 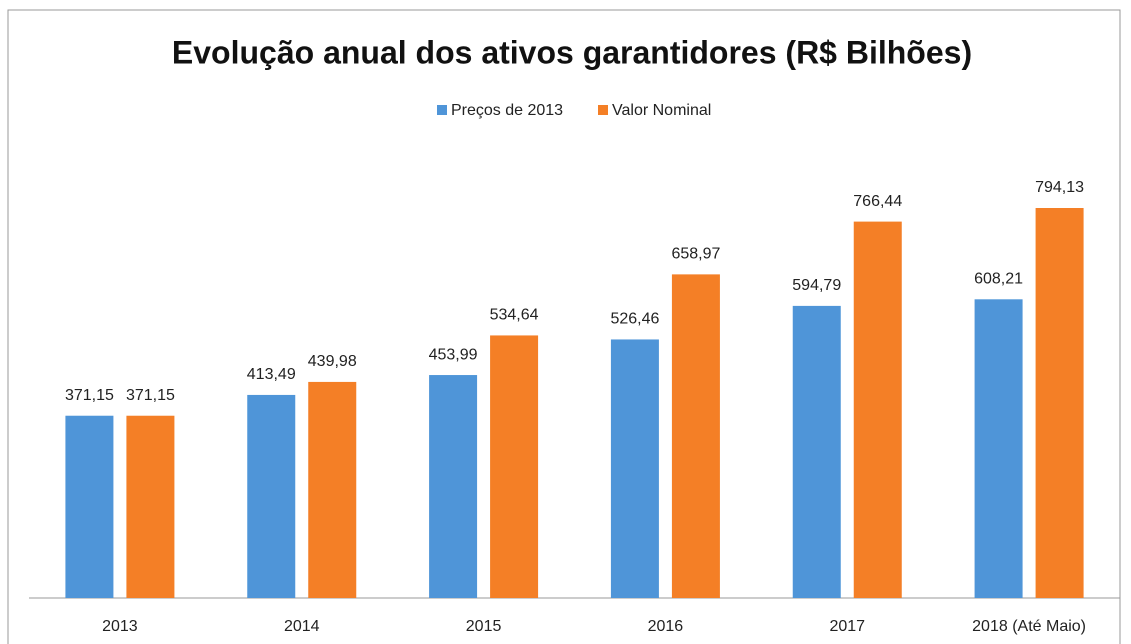 I want to click on value-label: 594,79, so click(x=816, y=285).